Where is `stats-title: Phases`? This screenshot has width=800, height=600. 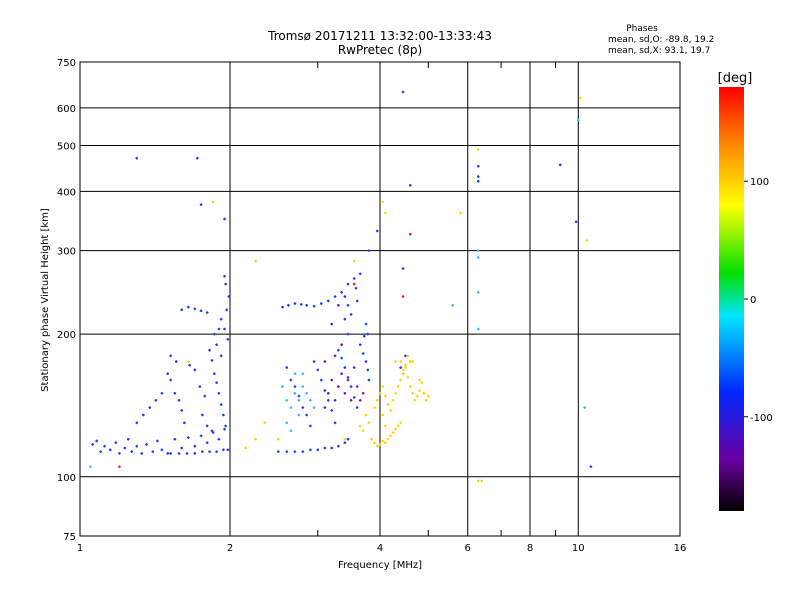
stats-title: Phases is located at coordinates (642, 29).